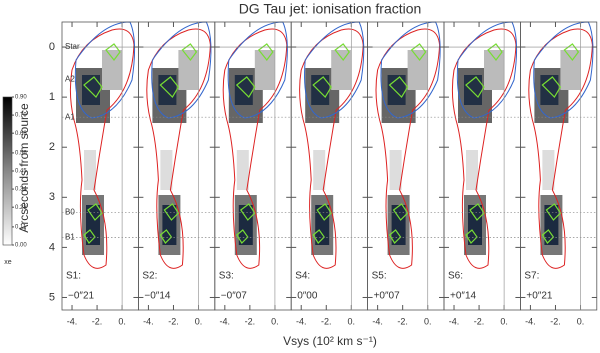 This screenshot has width=600, height=353. I want to click on panel-offset: +0″21, so click(539, 296).